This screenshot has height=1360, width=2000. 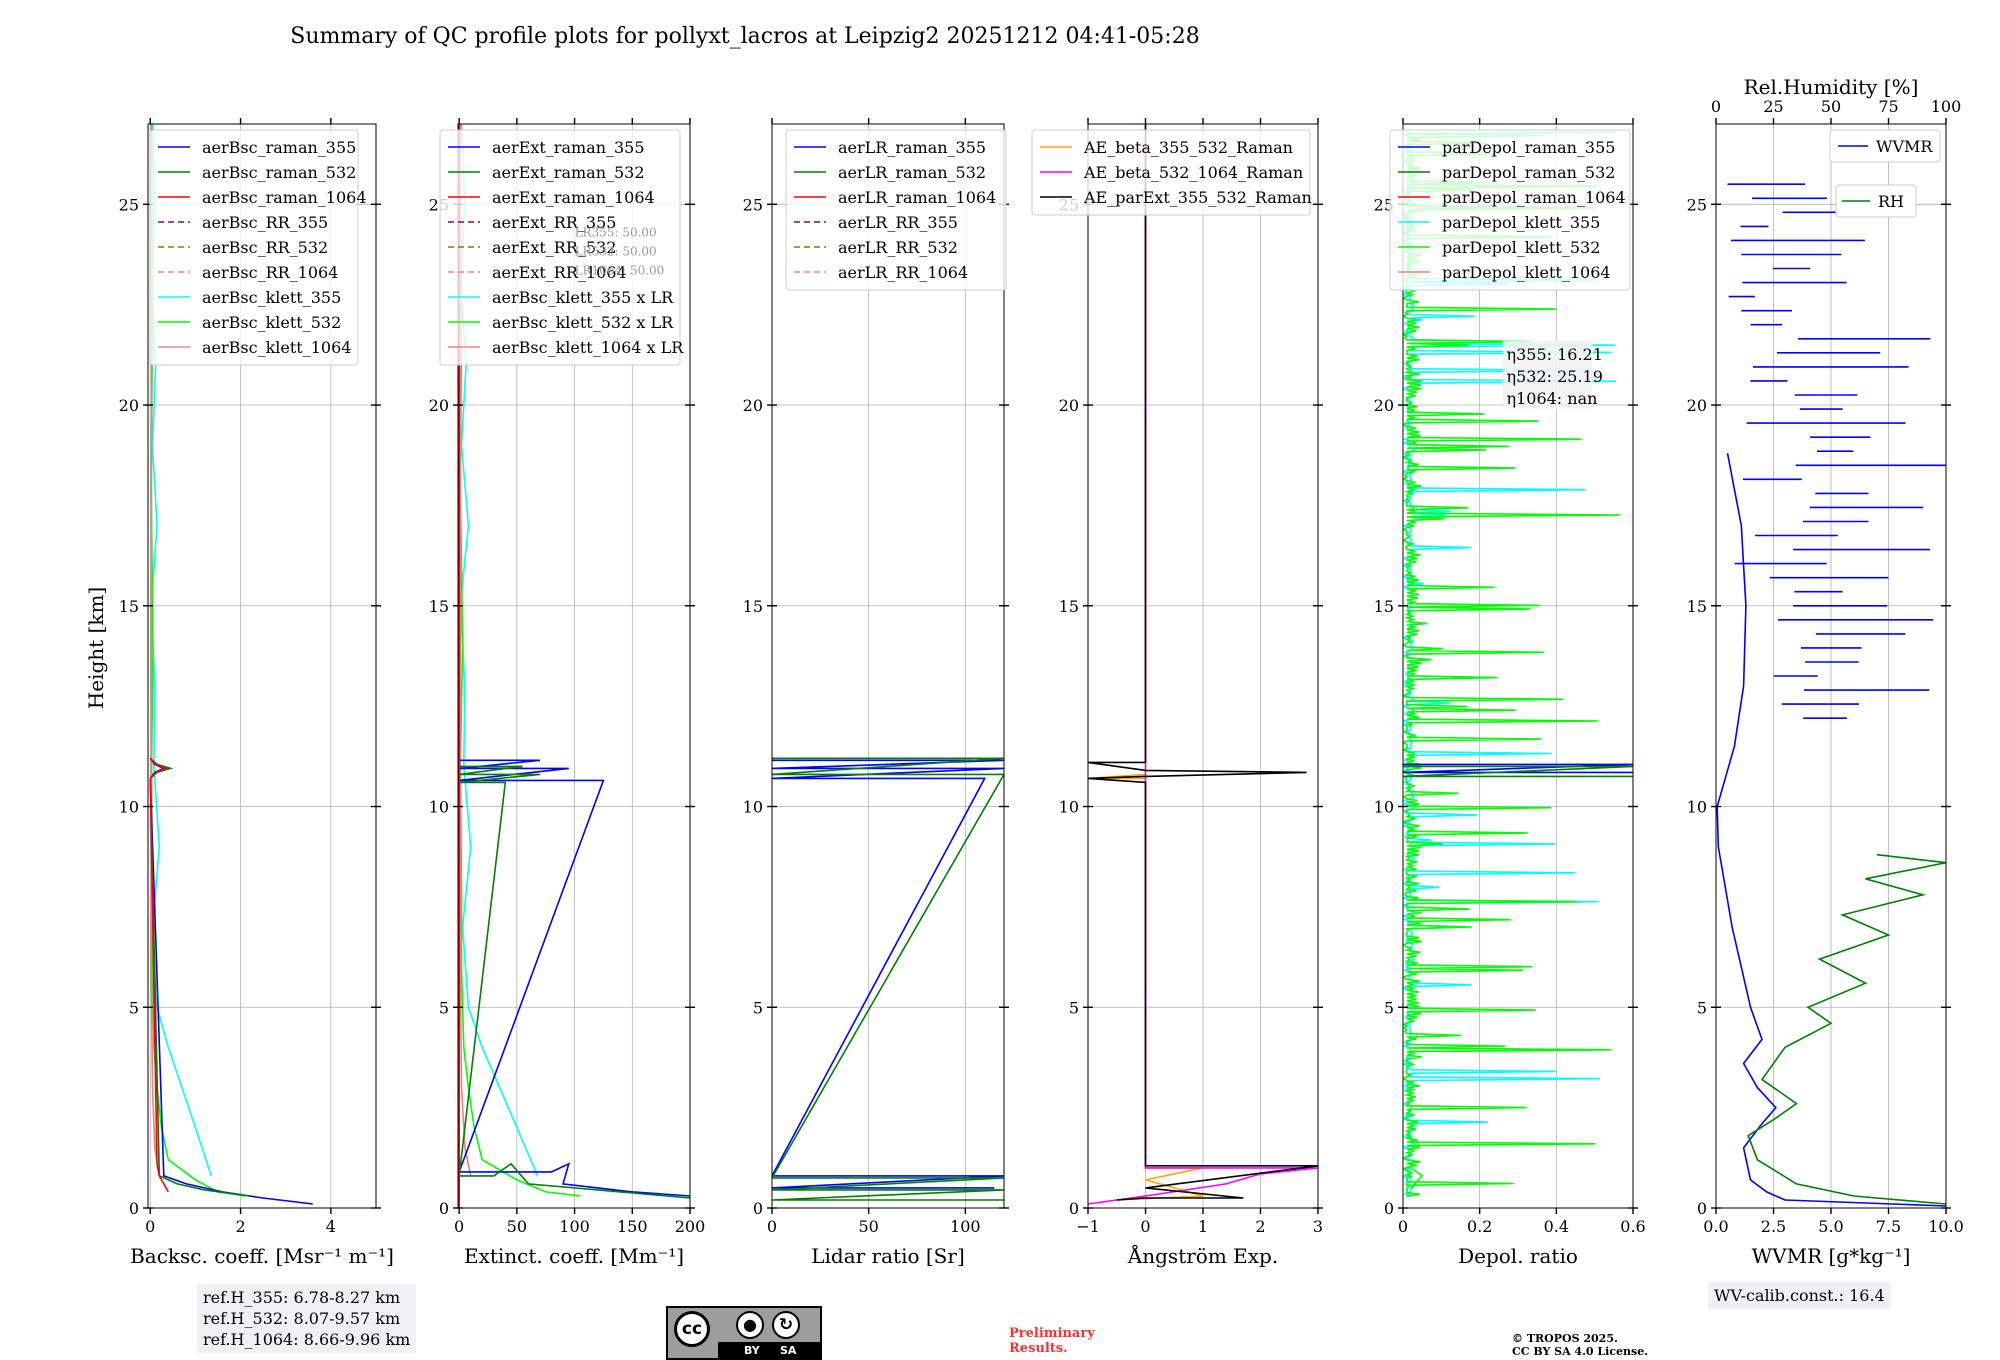 I want to click on xtick-label: −1, so click(x=1088, y=1226).